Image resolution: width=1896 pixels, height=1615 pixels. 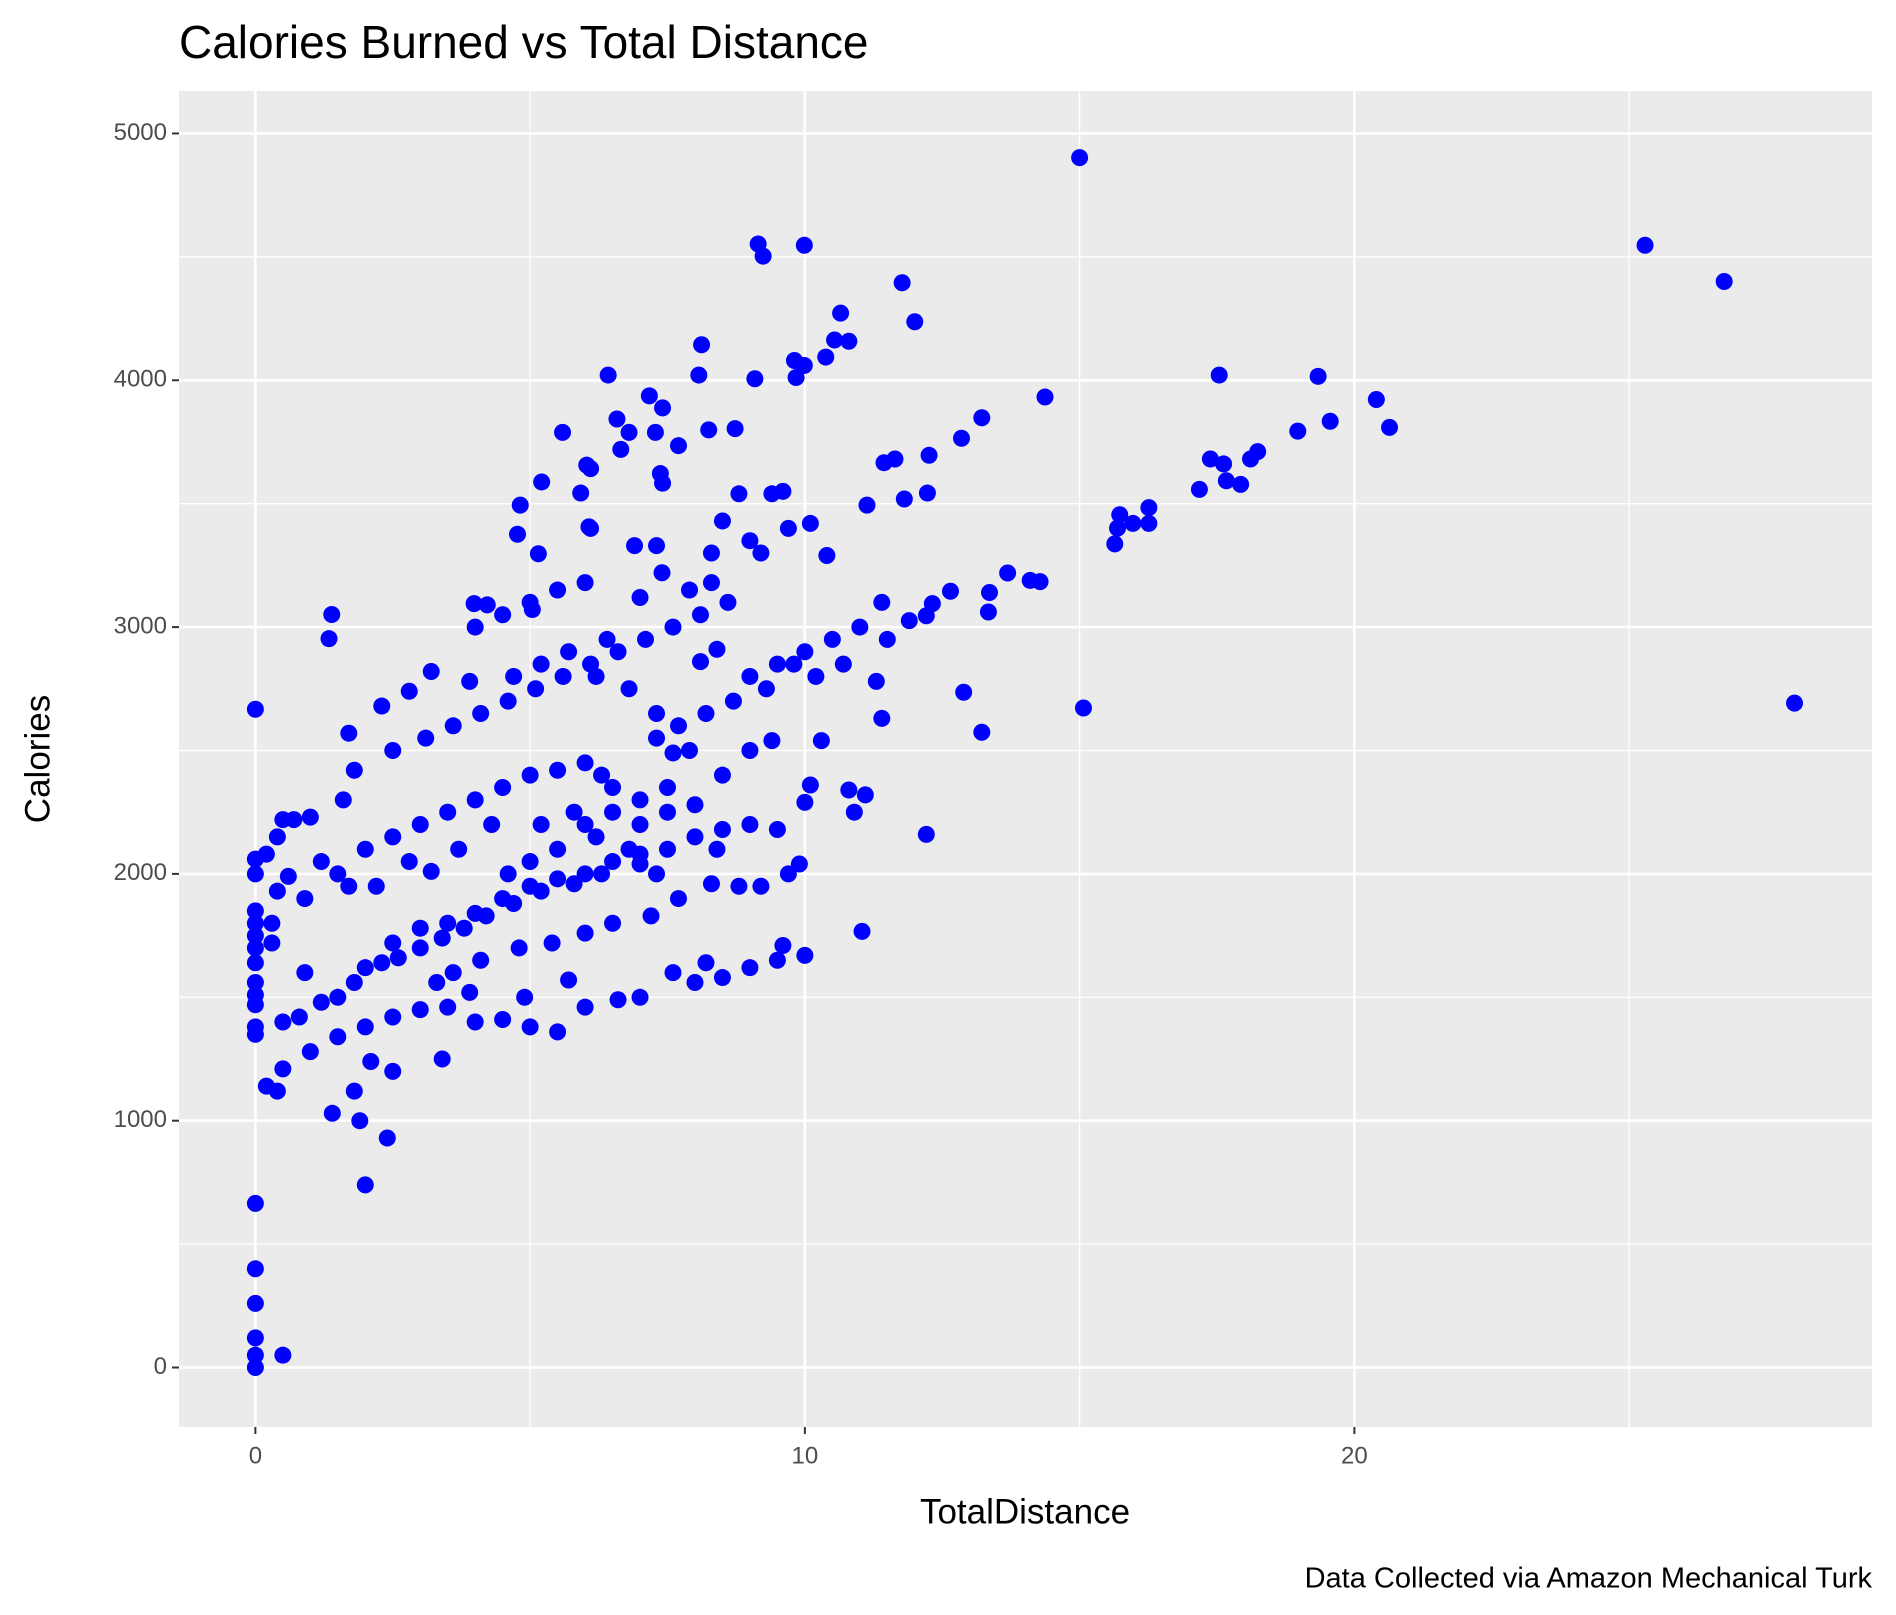 I want to click on x-tick-label: 20, so click(x=1354, y=1455).